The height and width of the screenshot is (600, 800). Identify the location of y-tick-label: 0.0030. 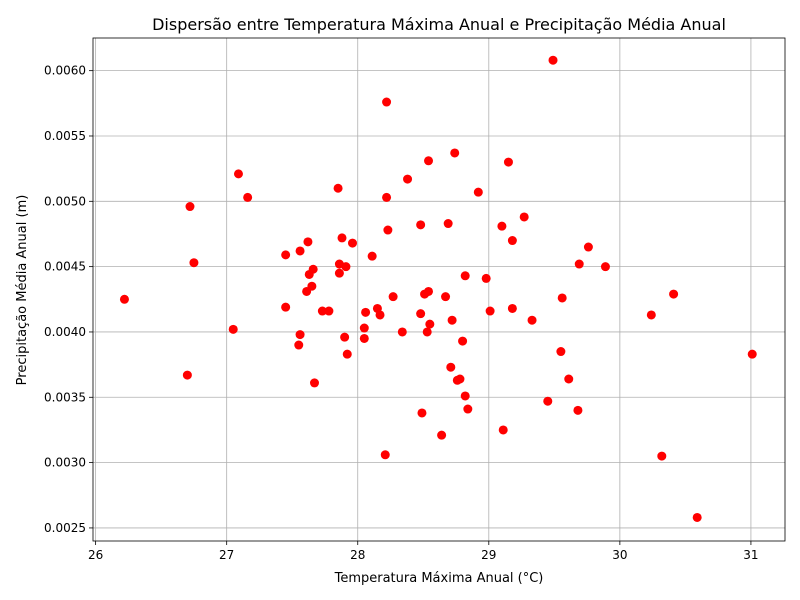
(65, 463).